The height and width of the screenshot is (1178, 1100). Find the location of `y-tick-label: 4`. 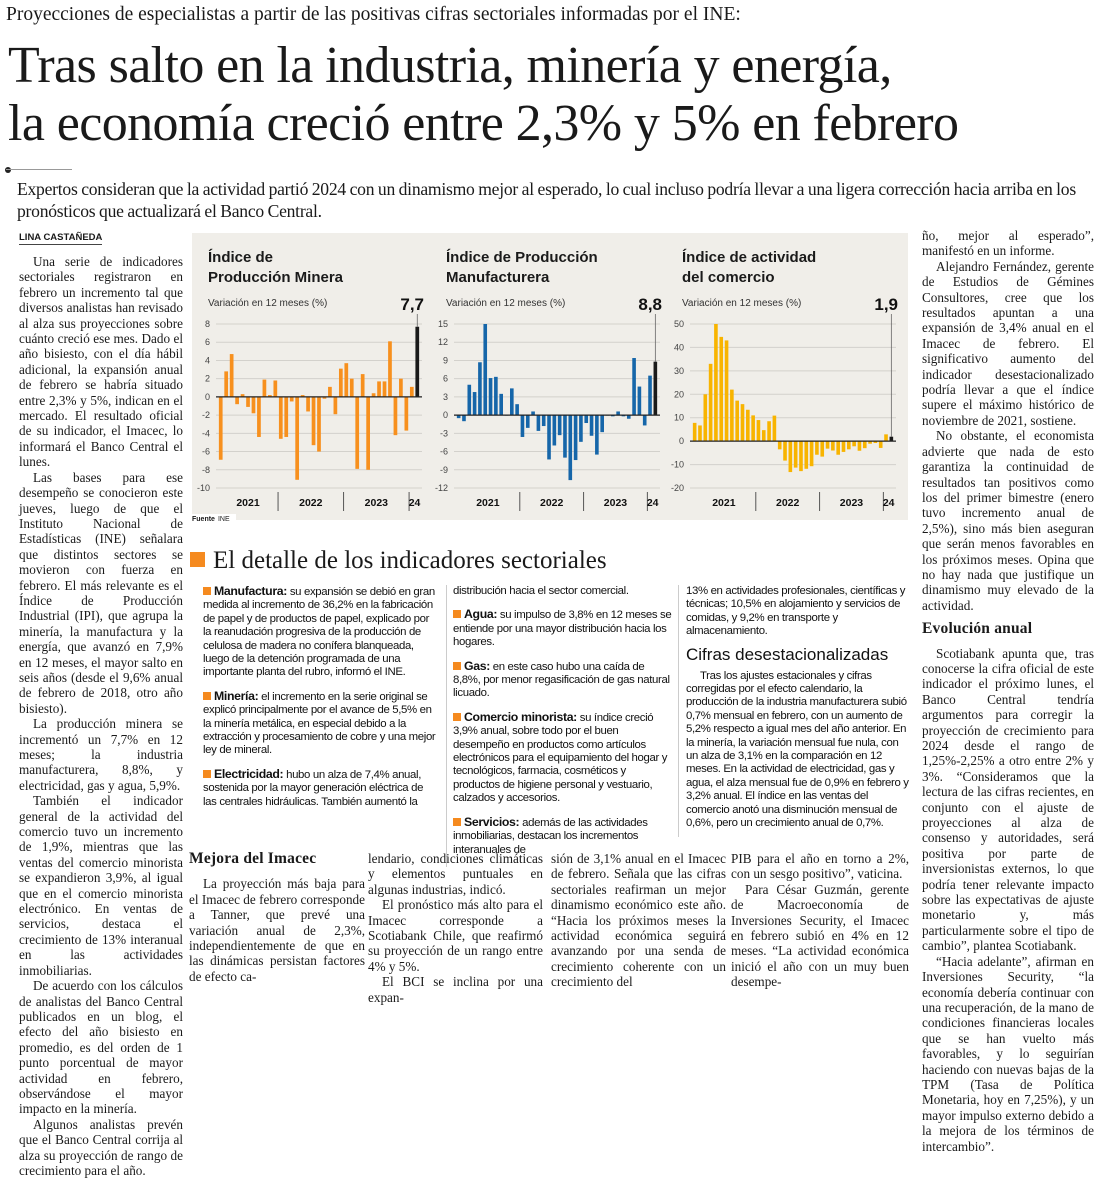

y-tick-label: 4 is located at coordinates (207, 360).